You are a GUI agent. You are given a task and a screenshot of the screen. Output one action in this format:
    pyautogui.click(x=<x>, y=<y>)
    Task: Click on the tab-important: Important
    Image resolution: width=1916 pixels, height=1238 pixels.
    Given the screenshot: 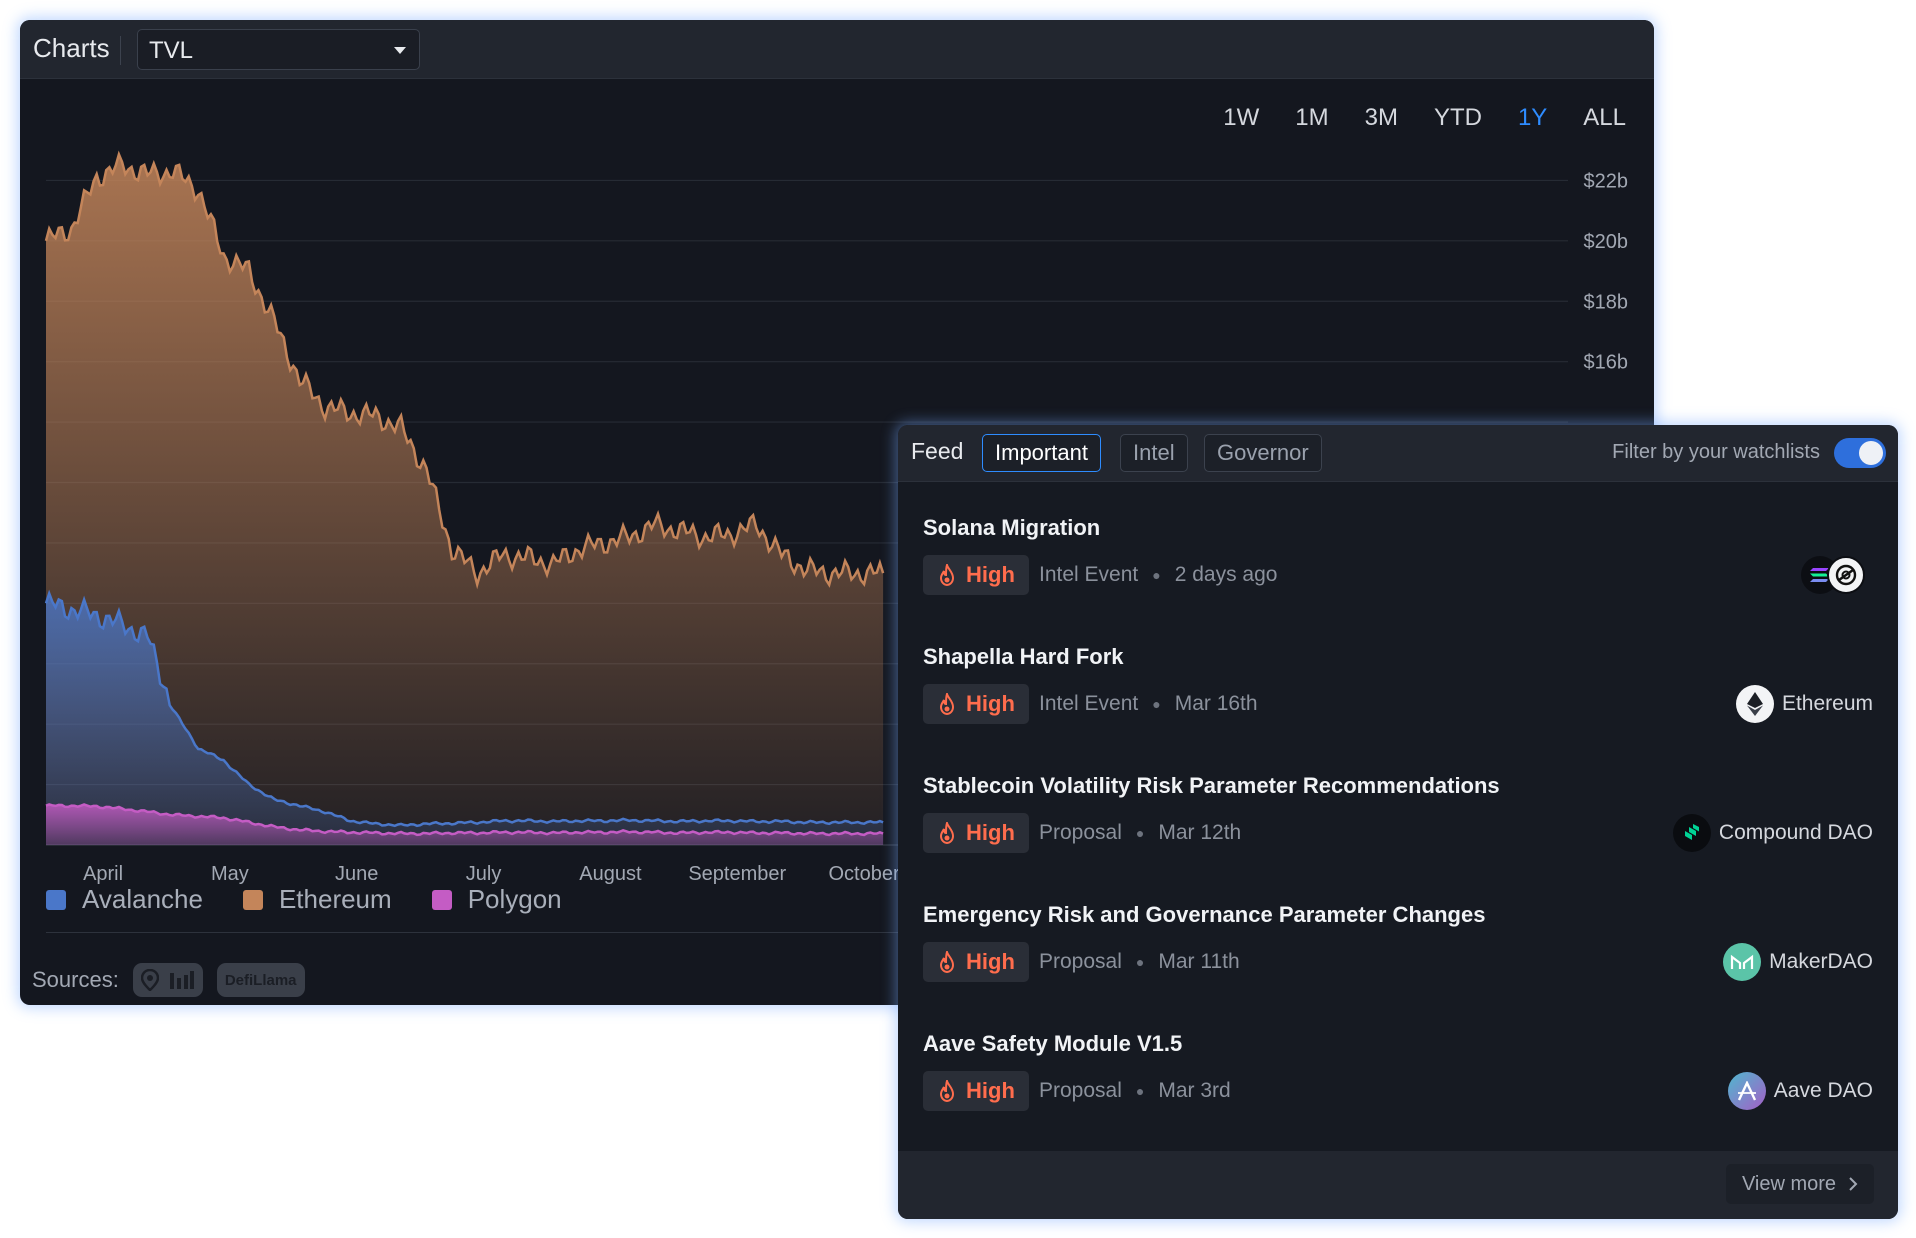 What is the action you would take?
    pyautogui.click(x=1041, y=453)
    